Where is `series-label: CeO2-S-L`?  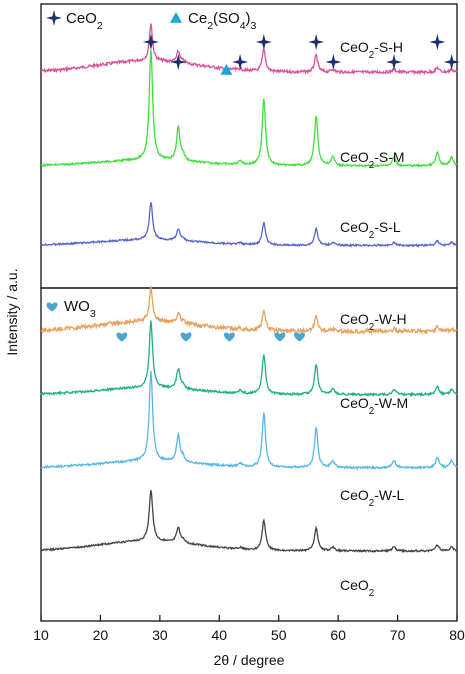 series-label: CeO2-S-L is located at coordinates (370, 230).